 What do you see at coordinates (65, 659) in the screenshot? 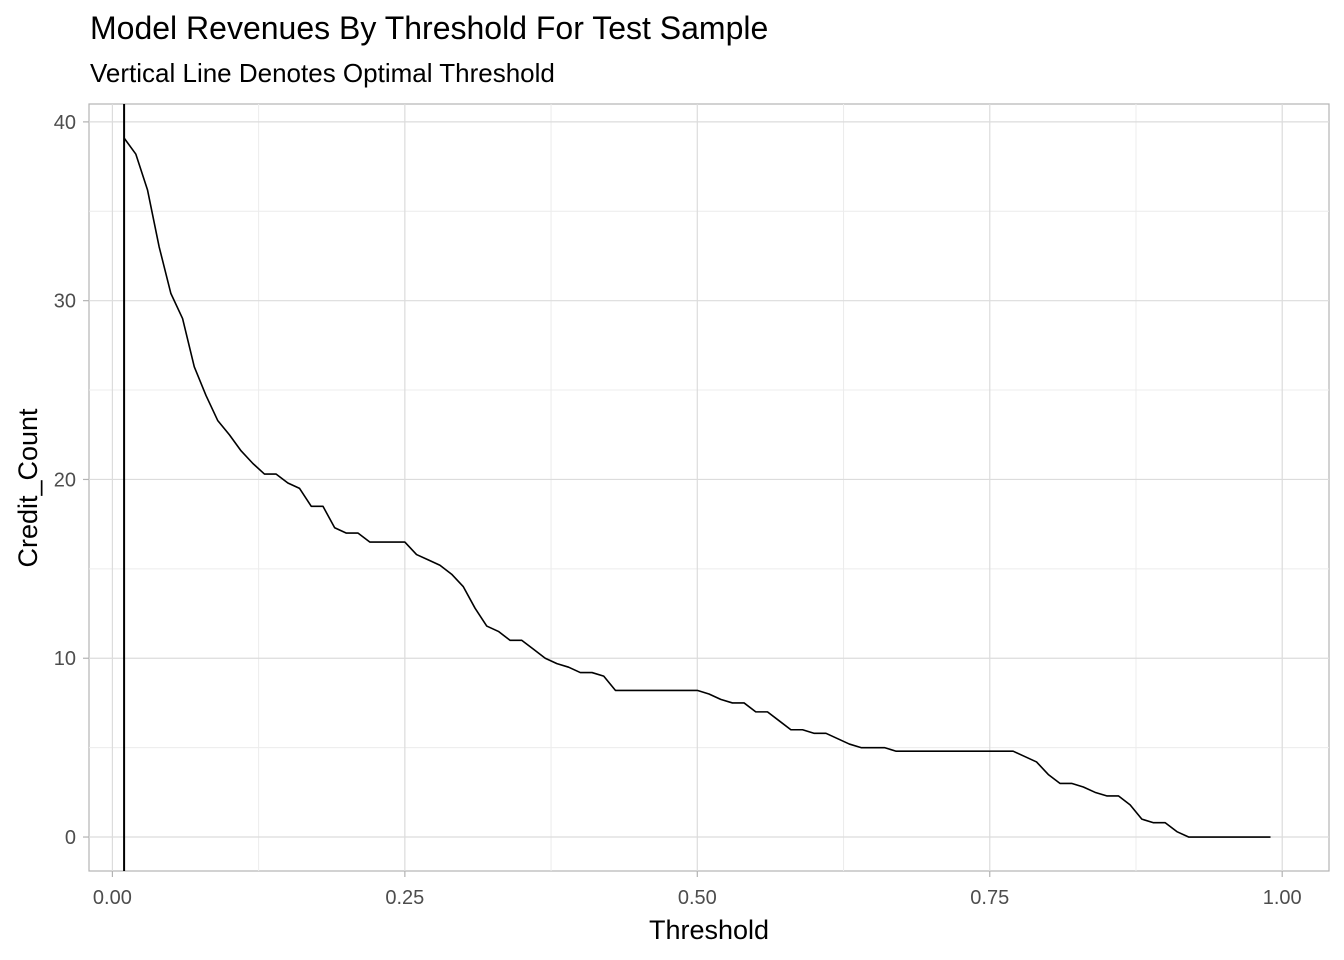
I see `y-tick-label: 10` at bounding box center [65, 659].